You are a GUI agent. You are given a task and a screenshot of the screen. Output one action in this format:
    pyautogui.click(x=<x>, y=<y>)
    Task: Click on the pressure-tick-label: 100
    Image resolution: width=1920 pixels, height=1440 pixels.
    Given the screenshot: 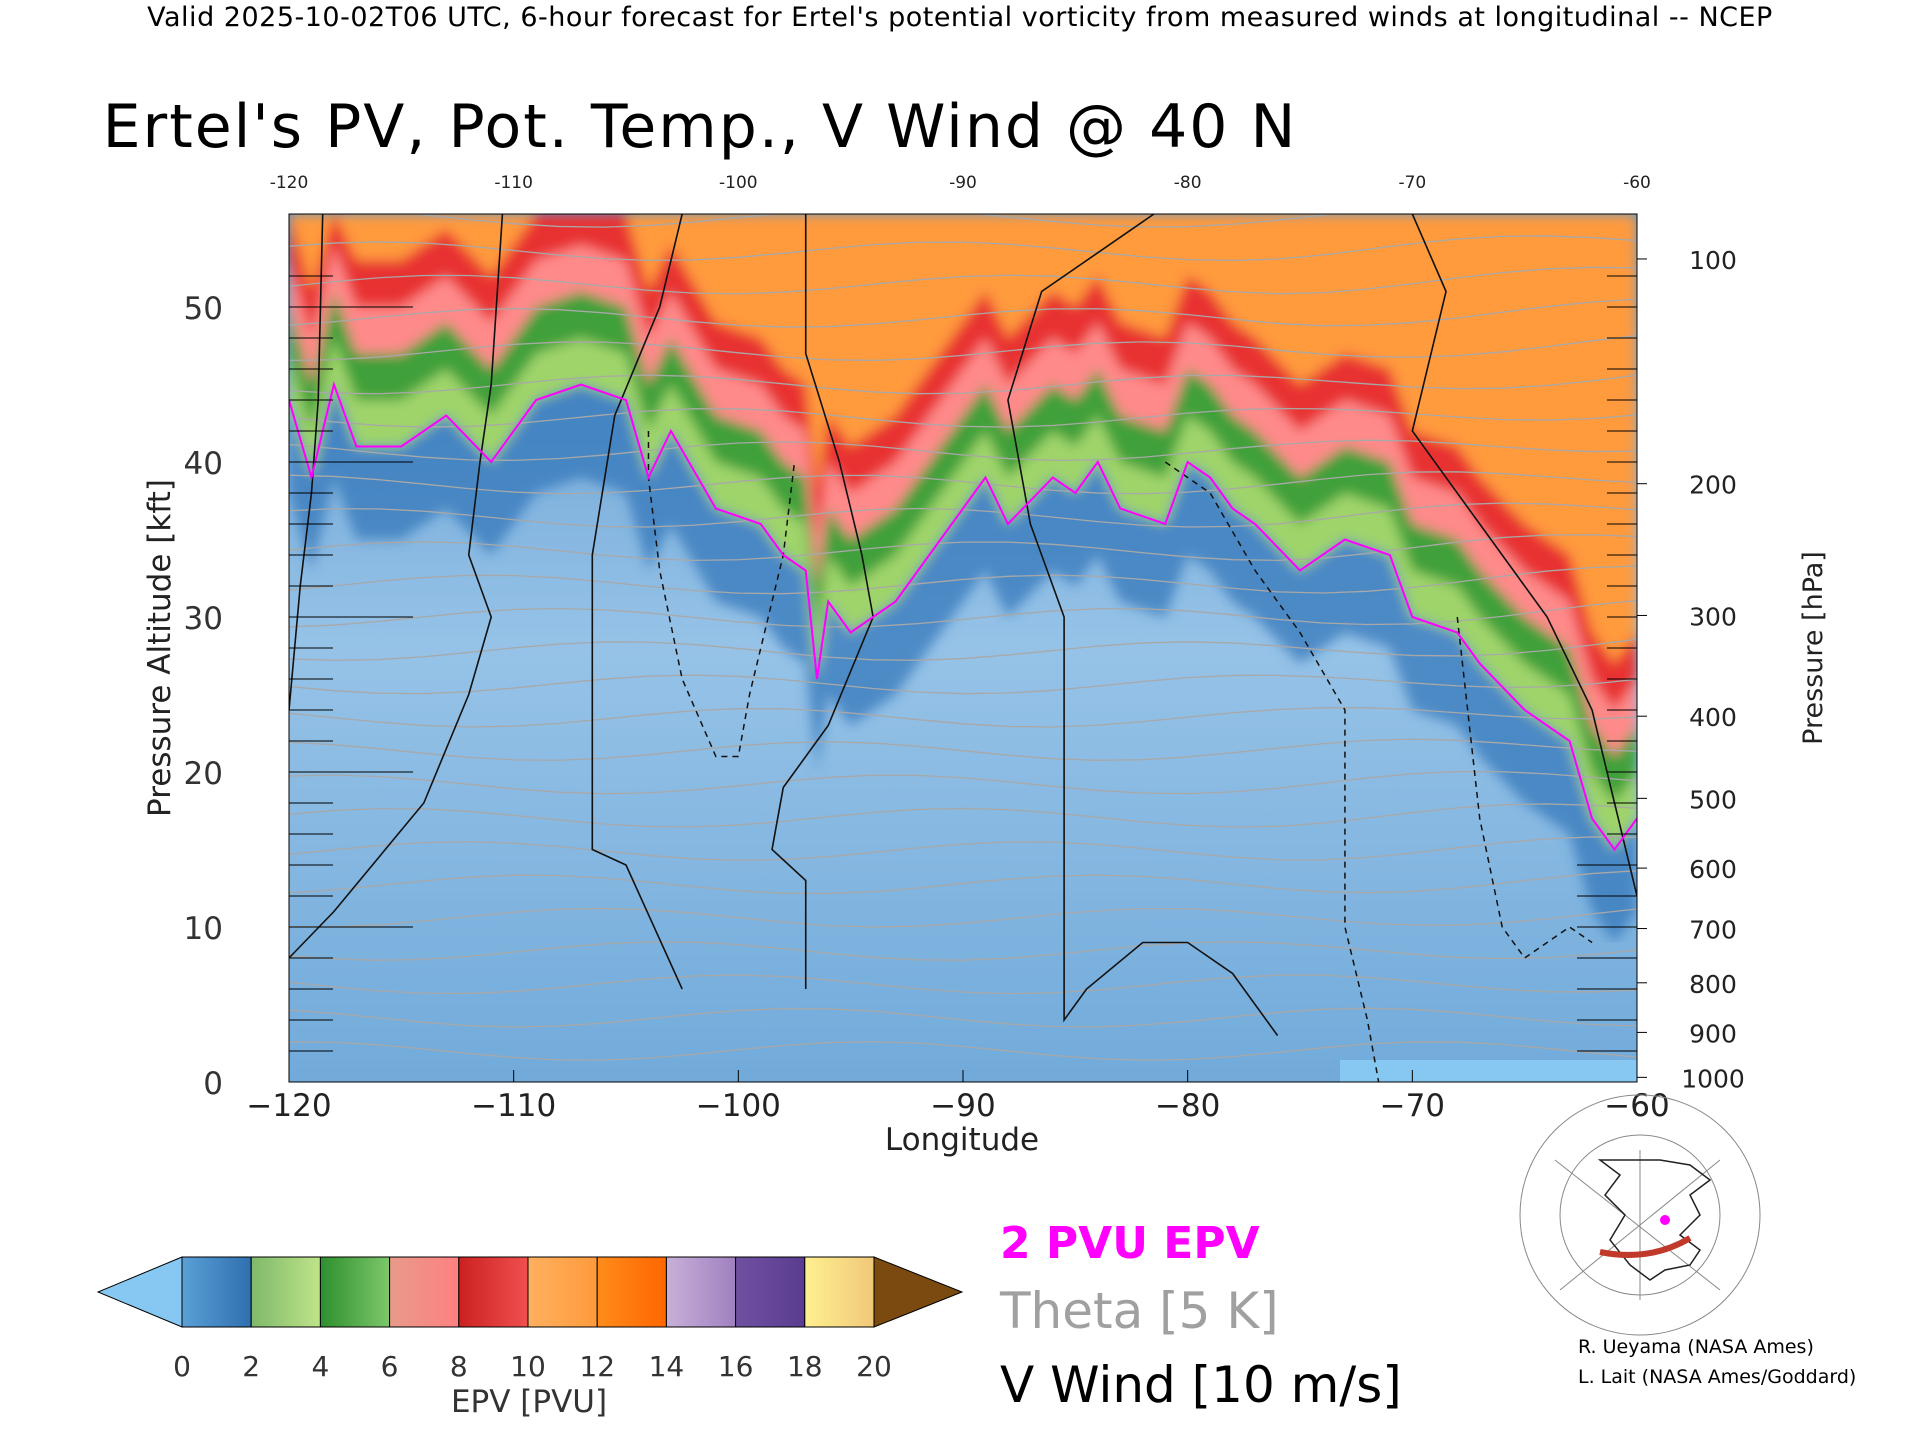 What is the action you would take?
    pyautogui.click(x=1713, y=260)
    